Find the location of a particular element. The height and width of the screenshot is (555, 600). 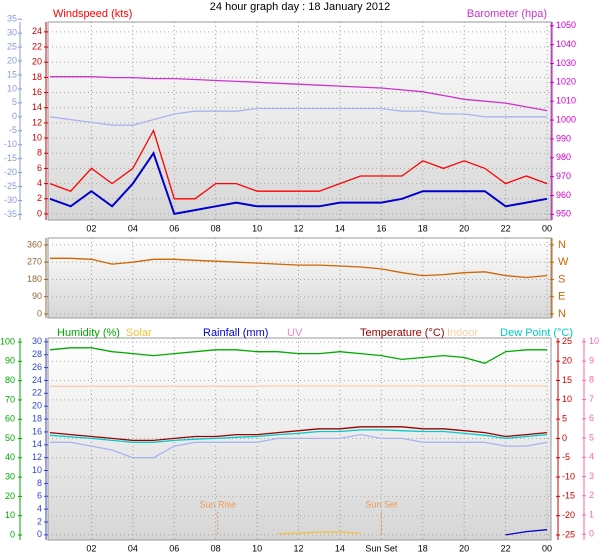

y-tick-label: 28 is located at coordinates (37, 354).